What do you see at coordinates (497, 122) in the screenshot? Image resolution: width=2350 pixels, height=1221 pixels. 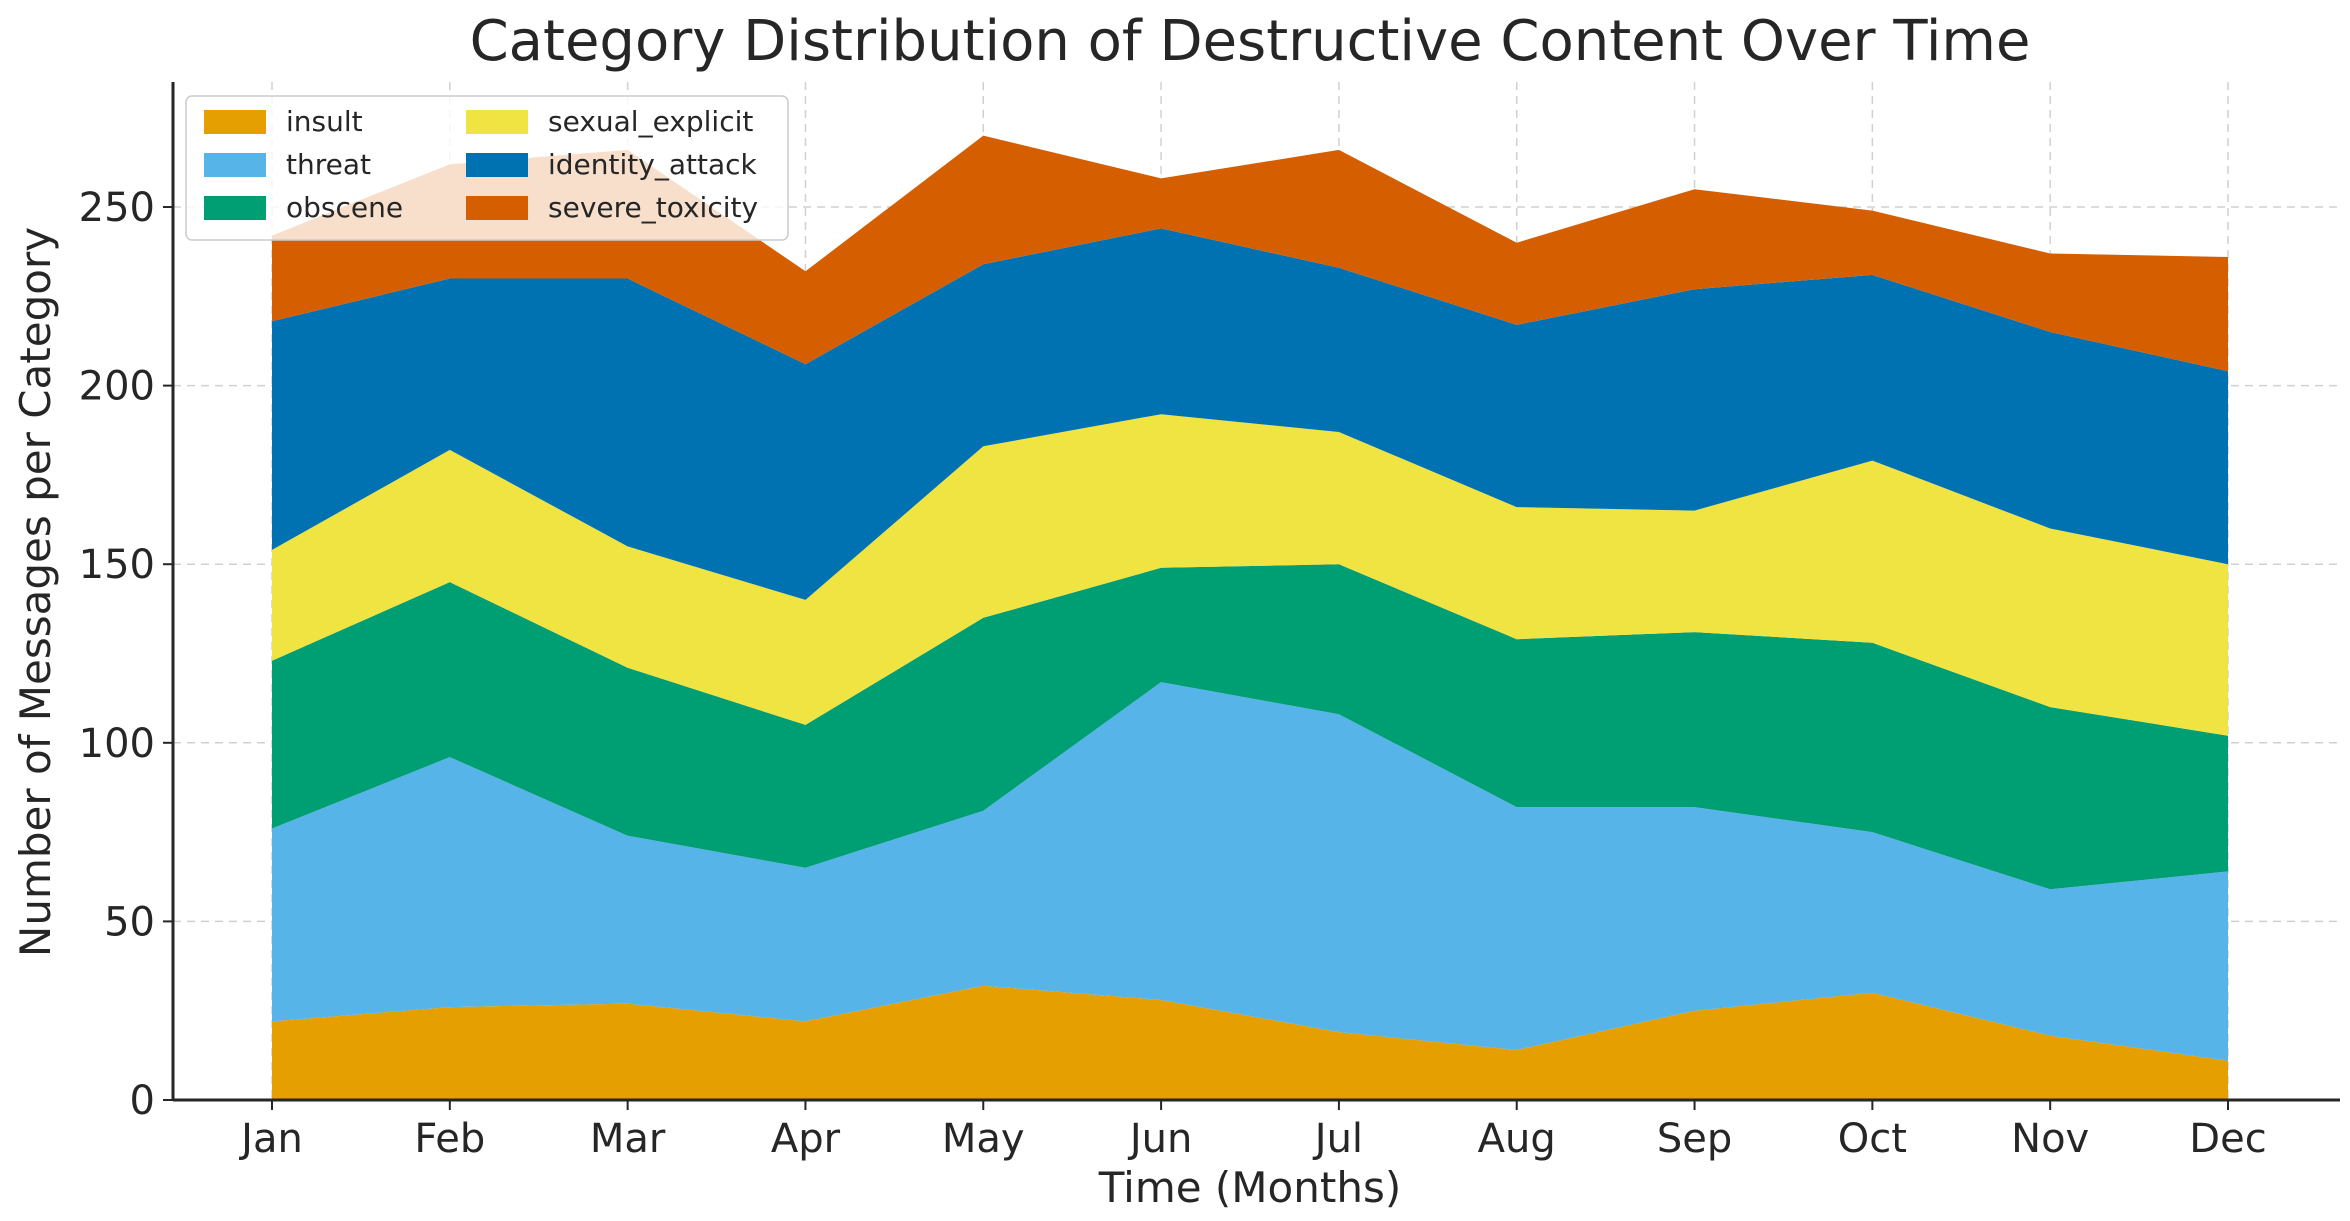 I see `legend-swatch-sexual-explicit` at bounding box center [497, 122].